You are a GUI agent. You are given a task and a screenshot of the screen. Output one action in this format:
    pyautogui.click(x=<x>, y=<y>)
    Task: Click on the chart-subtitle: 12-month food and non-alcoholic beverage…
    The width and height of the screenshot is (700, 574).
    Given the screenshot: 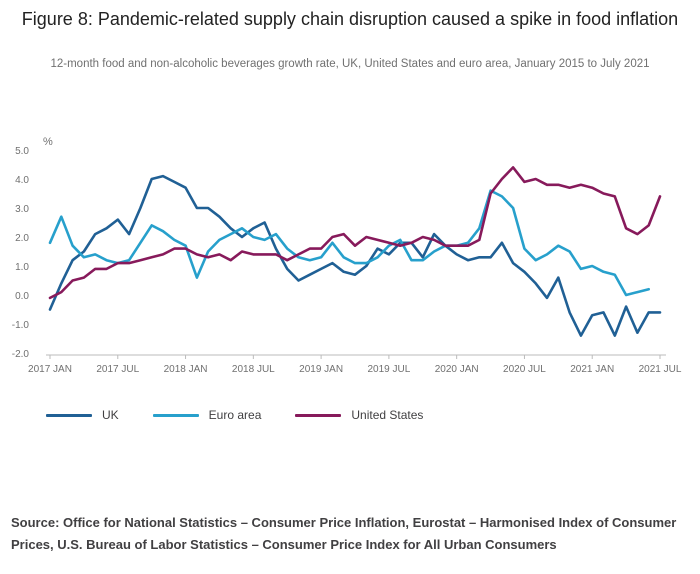 What is the action you would take?
    pyautogui.click(x=350, y=64)
    